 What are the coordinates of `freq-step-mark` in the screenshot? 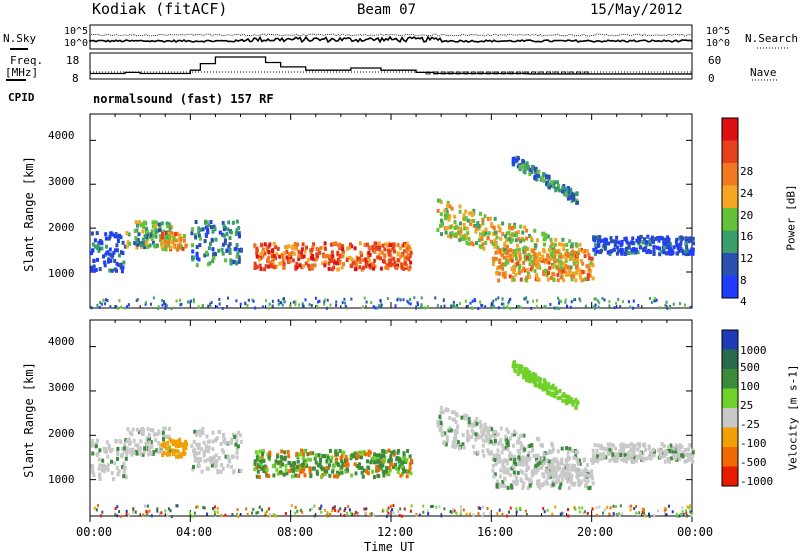 It's located at (533, 73).